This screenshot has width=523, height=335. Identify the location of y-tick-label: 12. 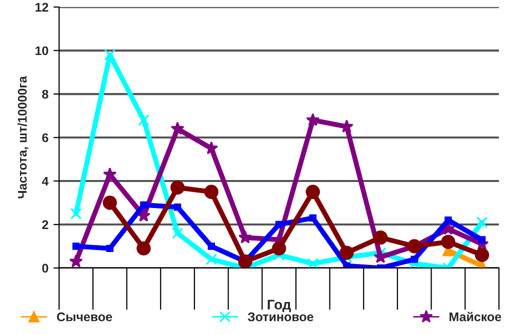
(42, 7).